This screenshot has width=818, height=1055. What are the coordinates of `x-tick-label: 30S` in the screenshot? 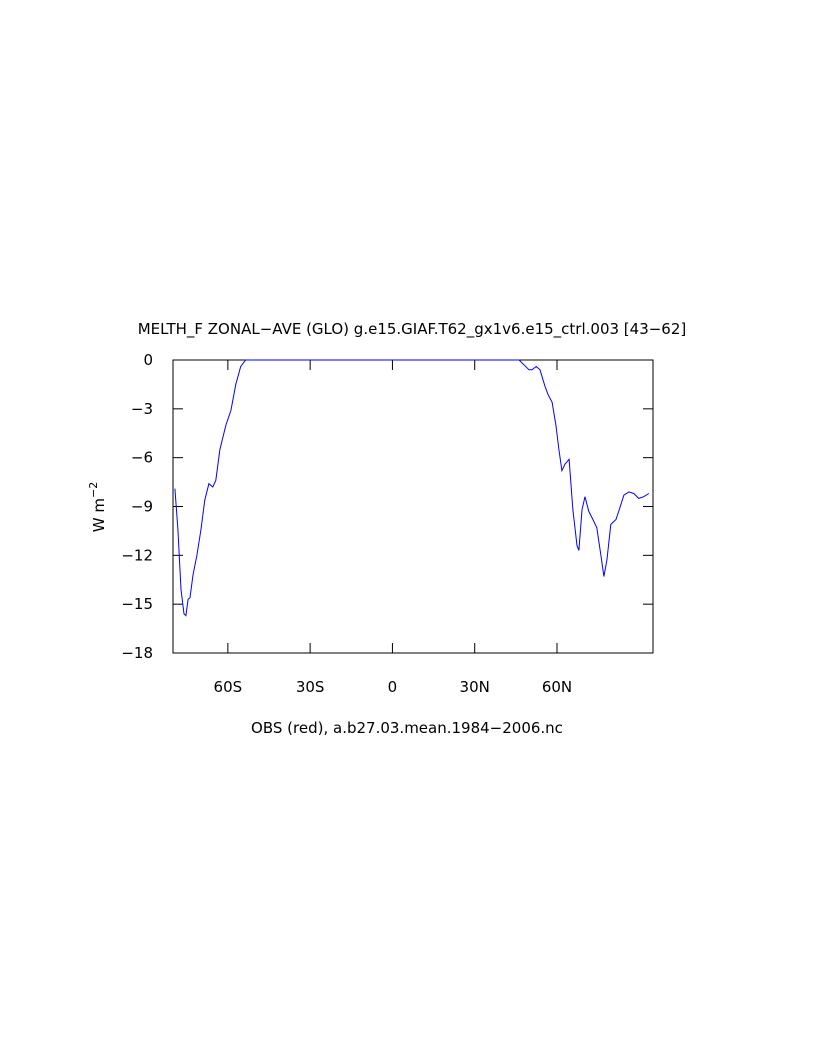 It's located at (310, 687).